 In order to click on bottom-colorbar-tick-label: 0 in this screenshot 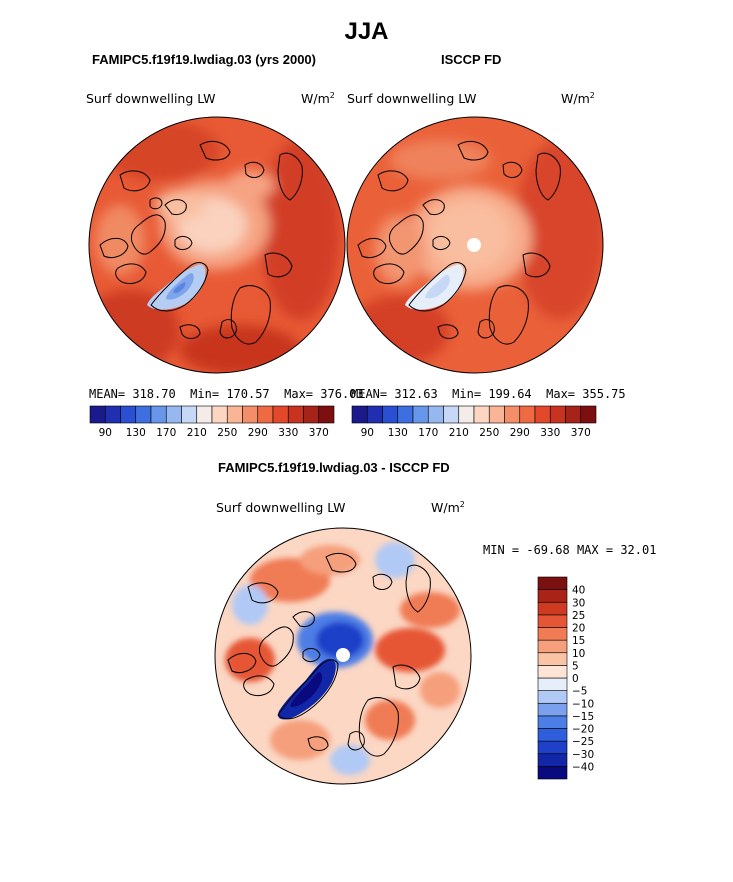, I will do `click(575, 679)`.